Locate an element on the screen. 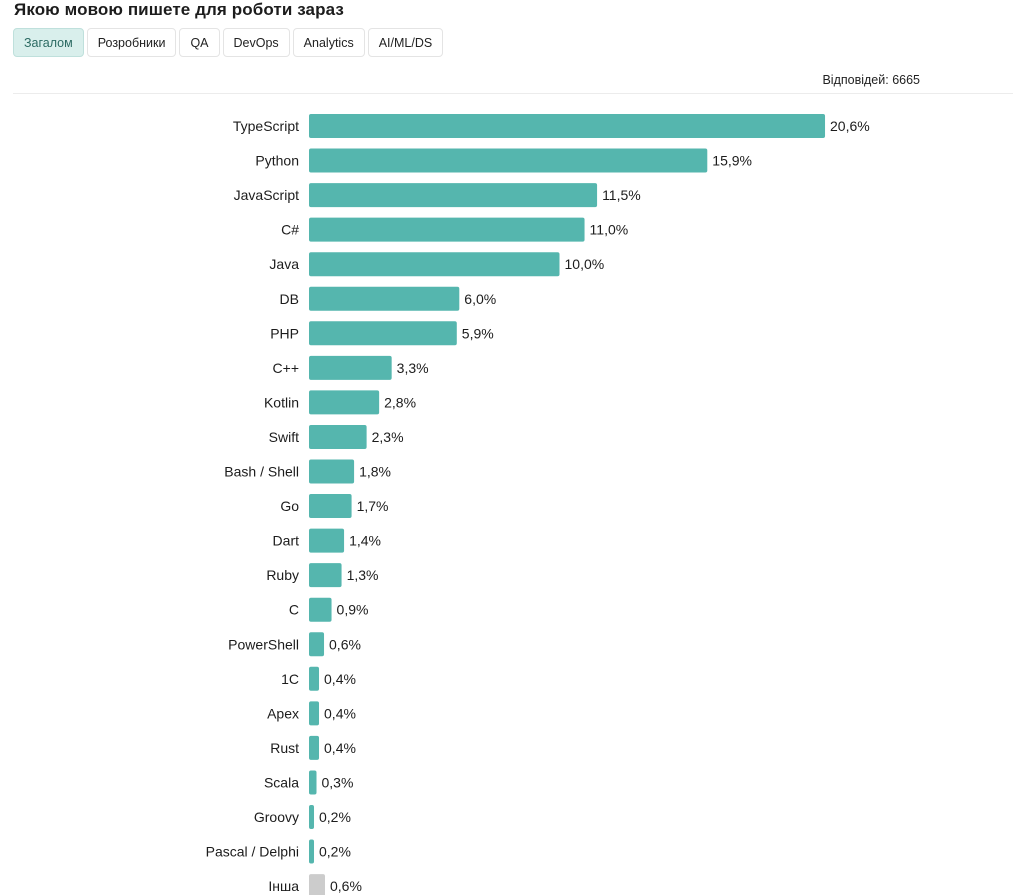 Image resolution: width=1024 pixels, height=895 pixels. bar-groovy is located at coordinates (312, 817).